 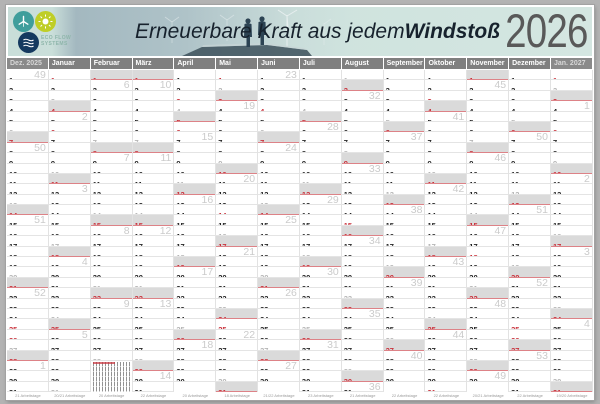 What do you see at coordinates (362, 324) in the screenshot?
I see `day-row: 25Di` at bounding box center [362, 324].